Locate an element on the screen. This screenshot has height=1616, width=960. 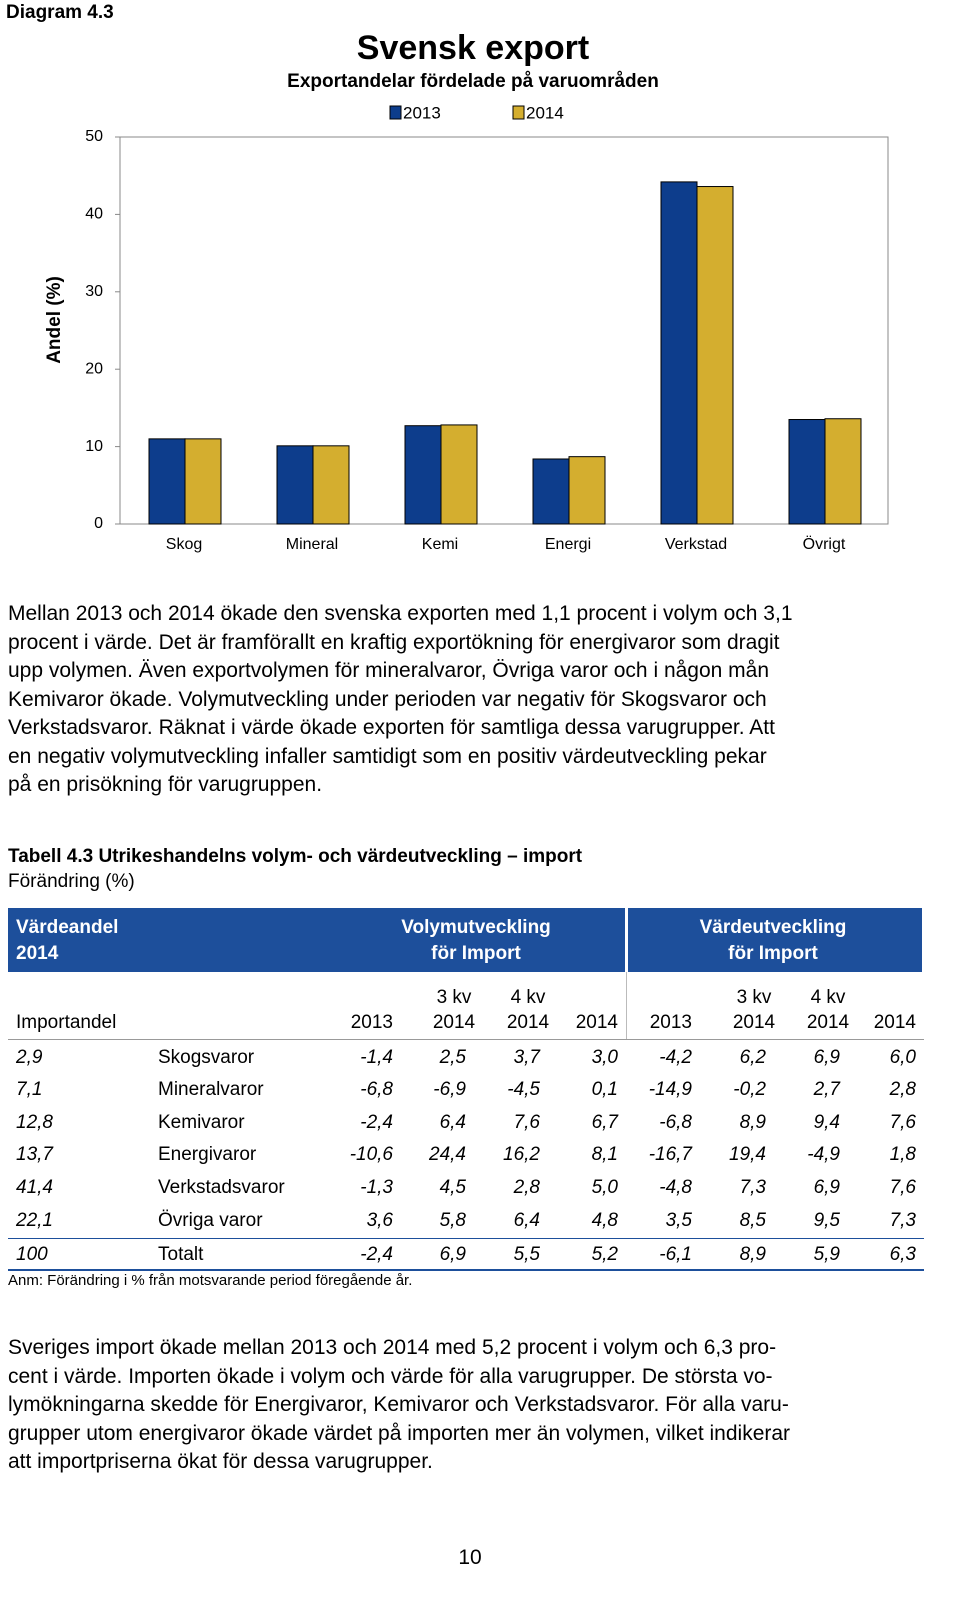
value-cell: 5,2 is located at coordinates (604, 1254).